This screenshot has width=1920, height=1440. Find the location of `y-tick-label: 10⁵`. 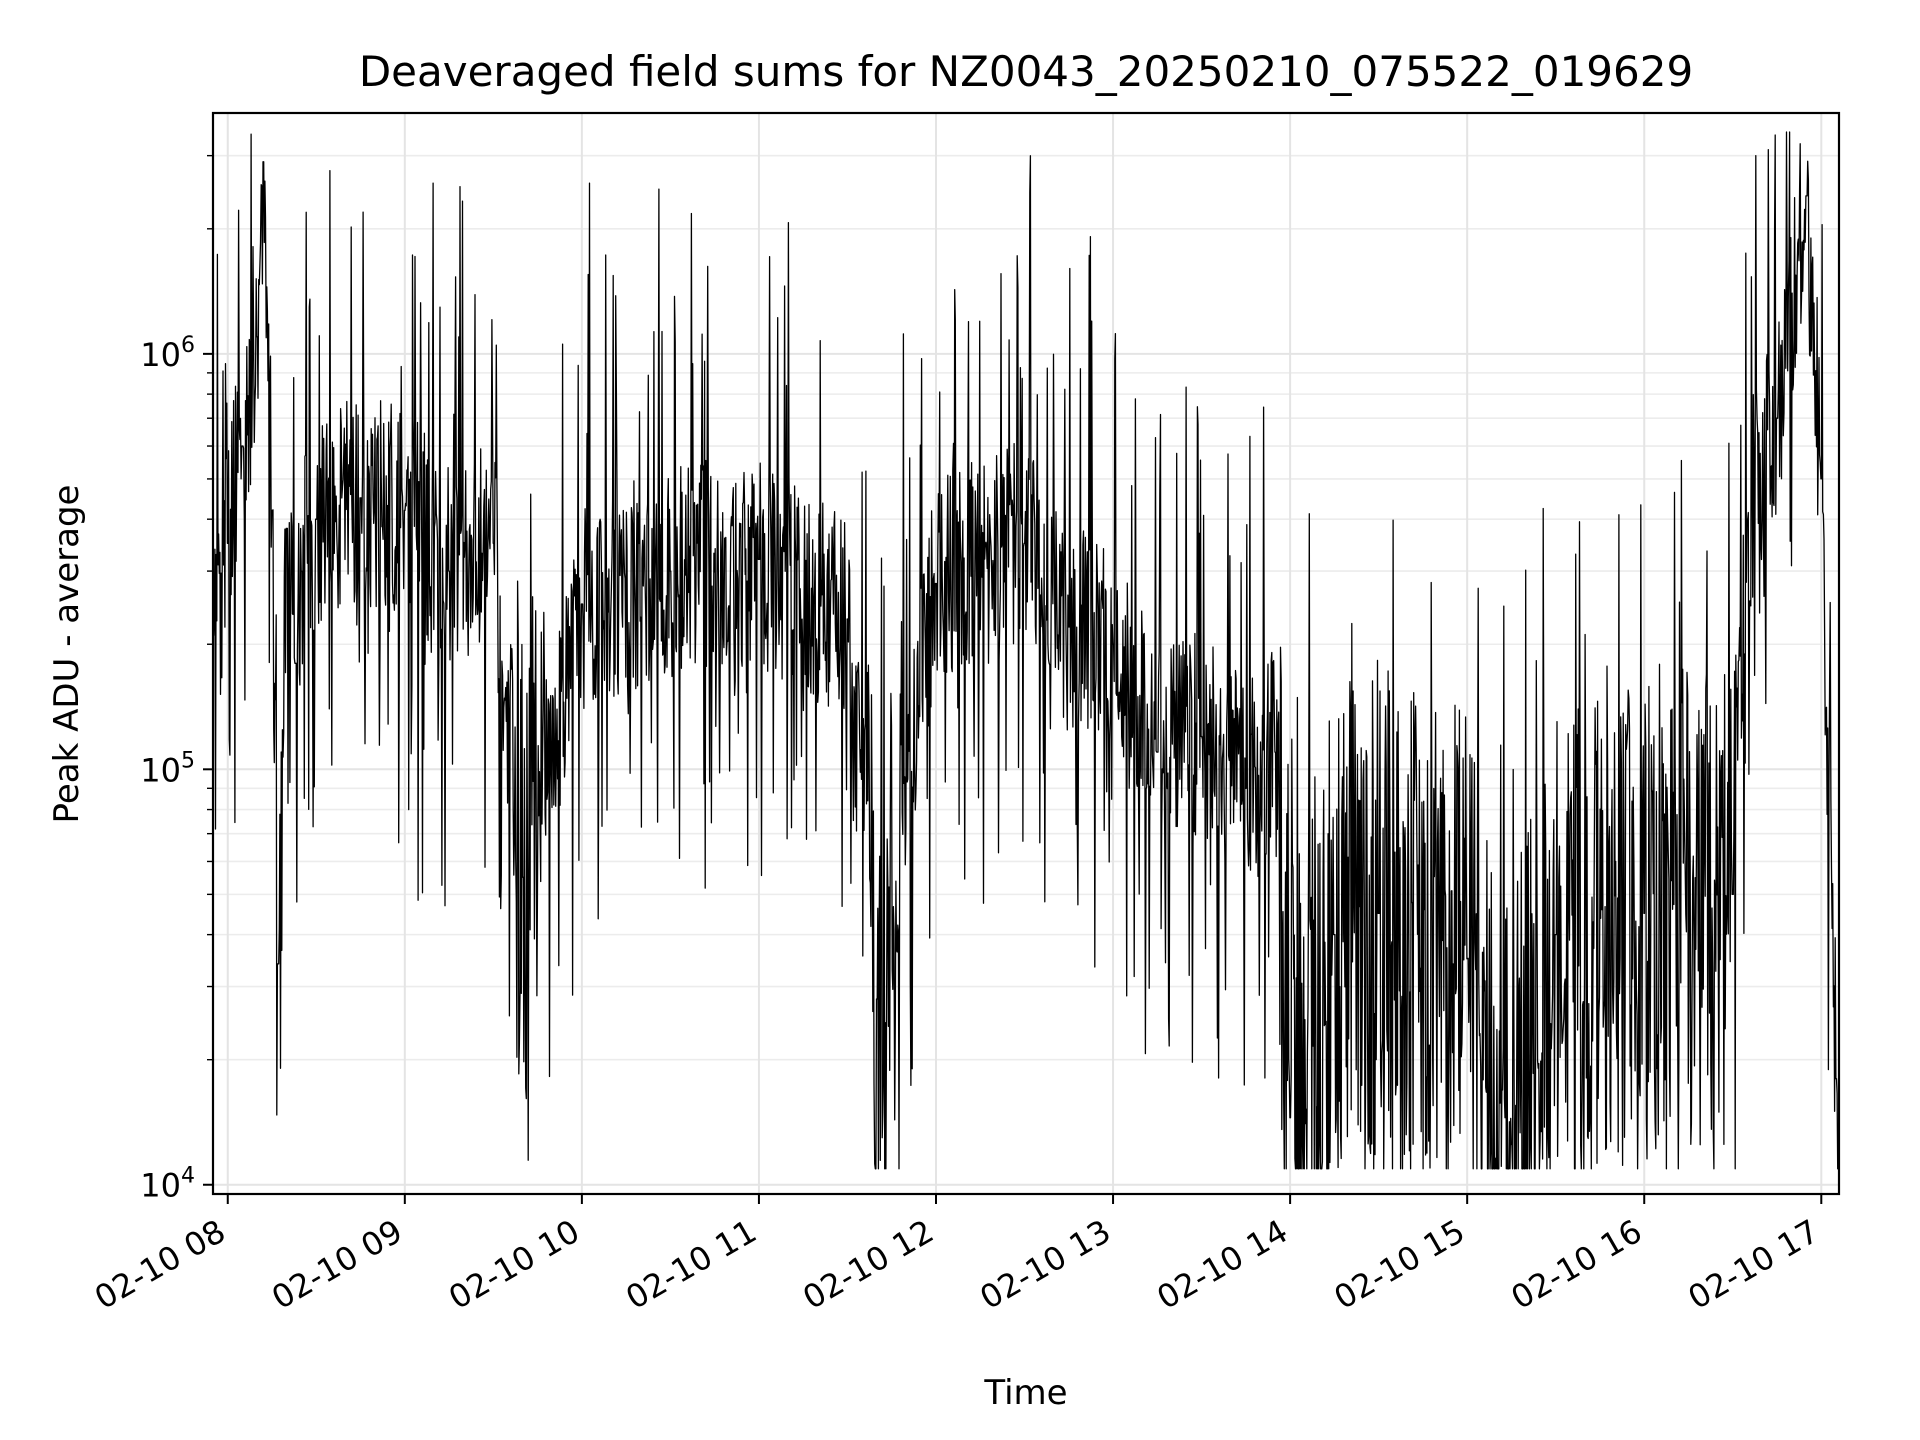

y-tick-label: 10⁵ is located at coordinates (167, 768).